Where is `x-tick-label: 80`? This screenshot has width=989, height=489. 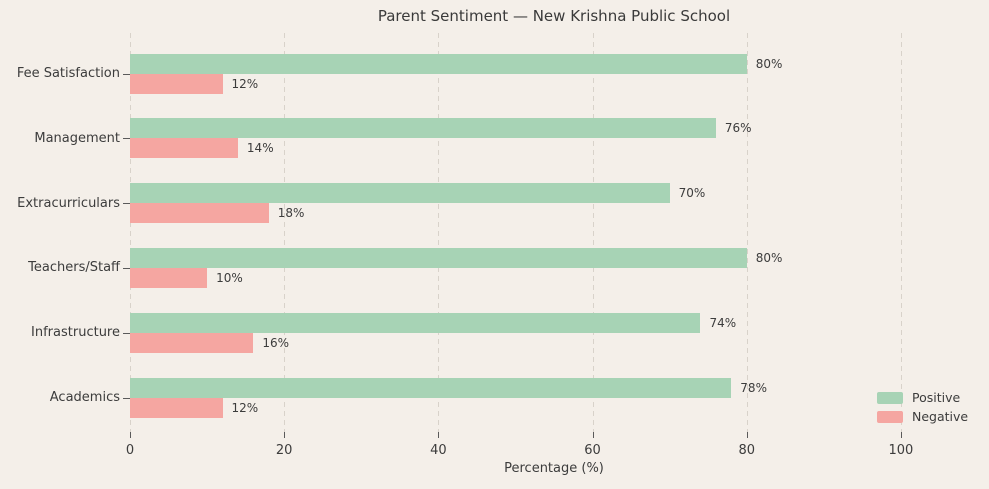 x-tick-label: 80 is located at coordinates (746, 450).